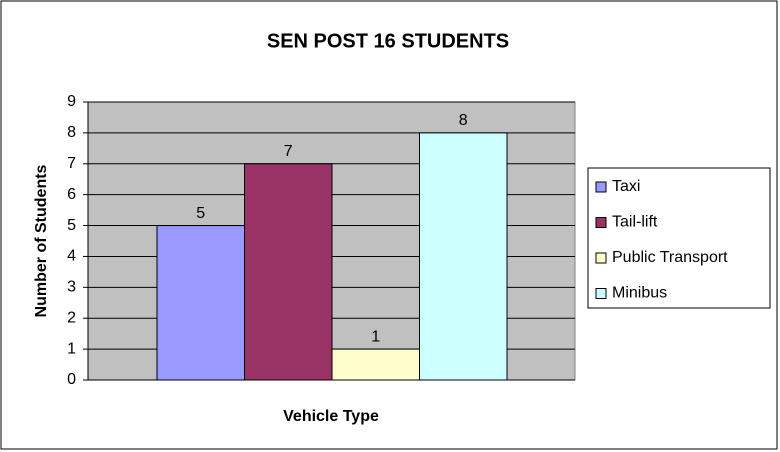 The width and height of the screenshot is (780, 452). Describe the element at coordinates (200, 213) in the screenshot. I see `data-label: 5` at that location.